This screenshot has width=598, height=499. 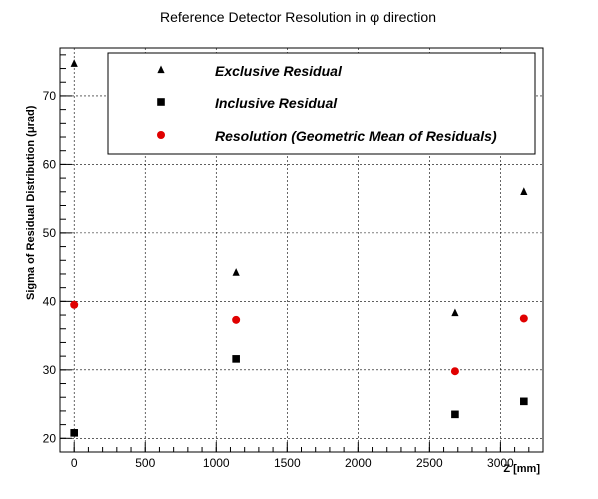 What do you see at coordinates (358, 463) in the screenshot?
I see `x-tick-label: 2000` at bounding box center [358, 463].